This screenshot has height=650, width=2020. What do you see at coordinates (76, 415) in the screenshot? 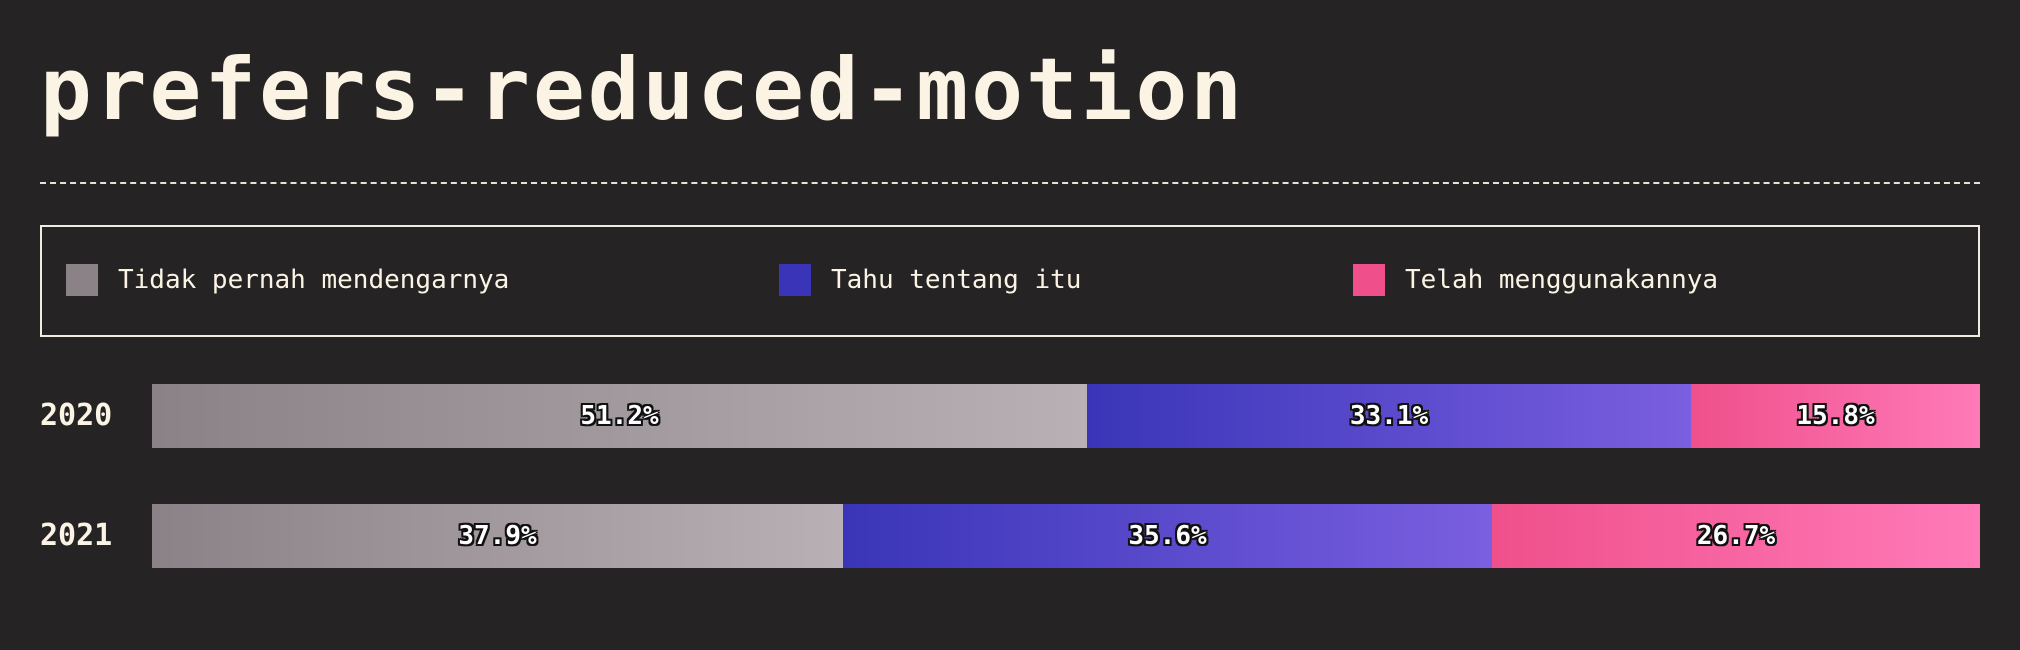
I see `row-label-2020: 2020` at bounding box center [76, 415].